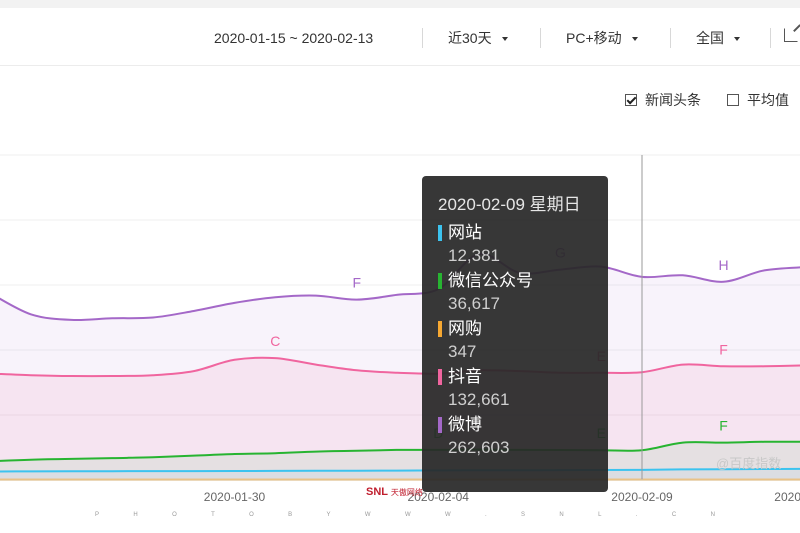 This screenshot has width=800, height=533. I want to click on photo-credit-letter: B, so click(290, 515).